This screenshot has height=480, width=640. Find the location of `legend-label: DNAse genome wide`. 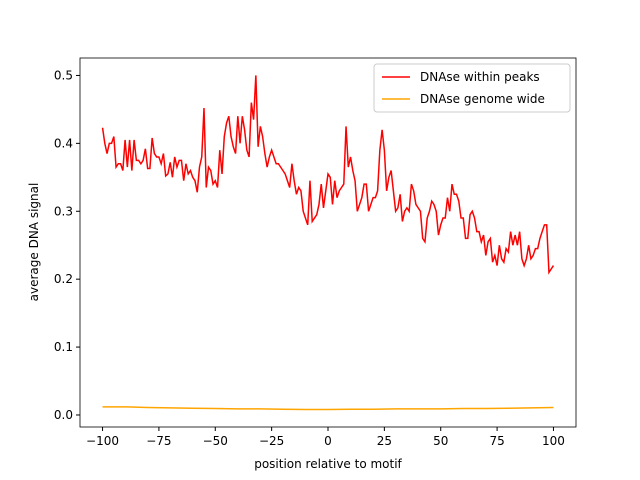

legend-label: DNAse genome wide is located at coordinates (482, 99).